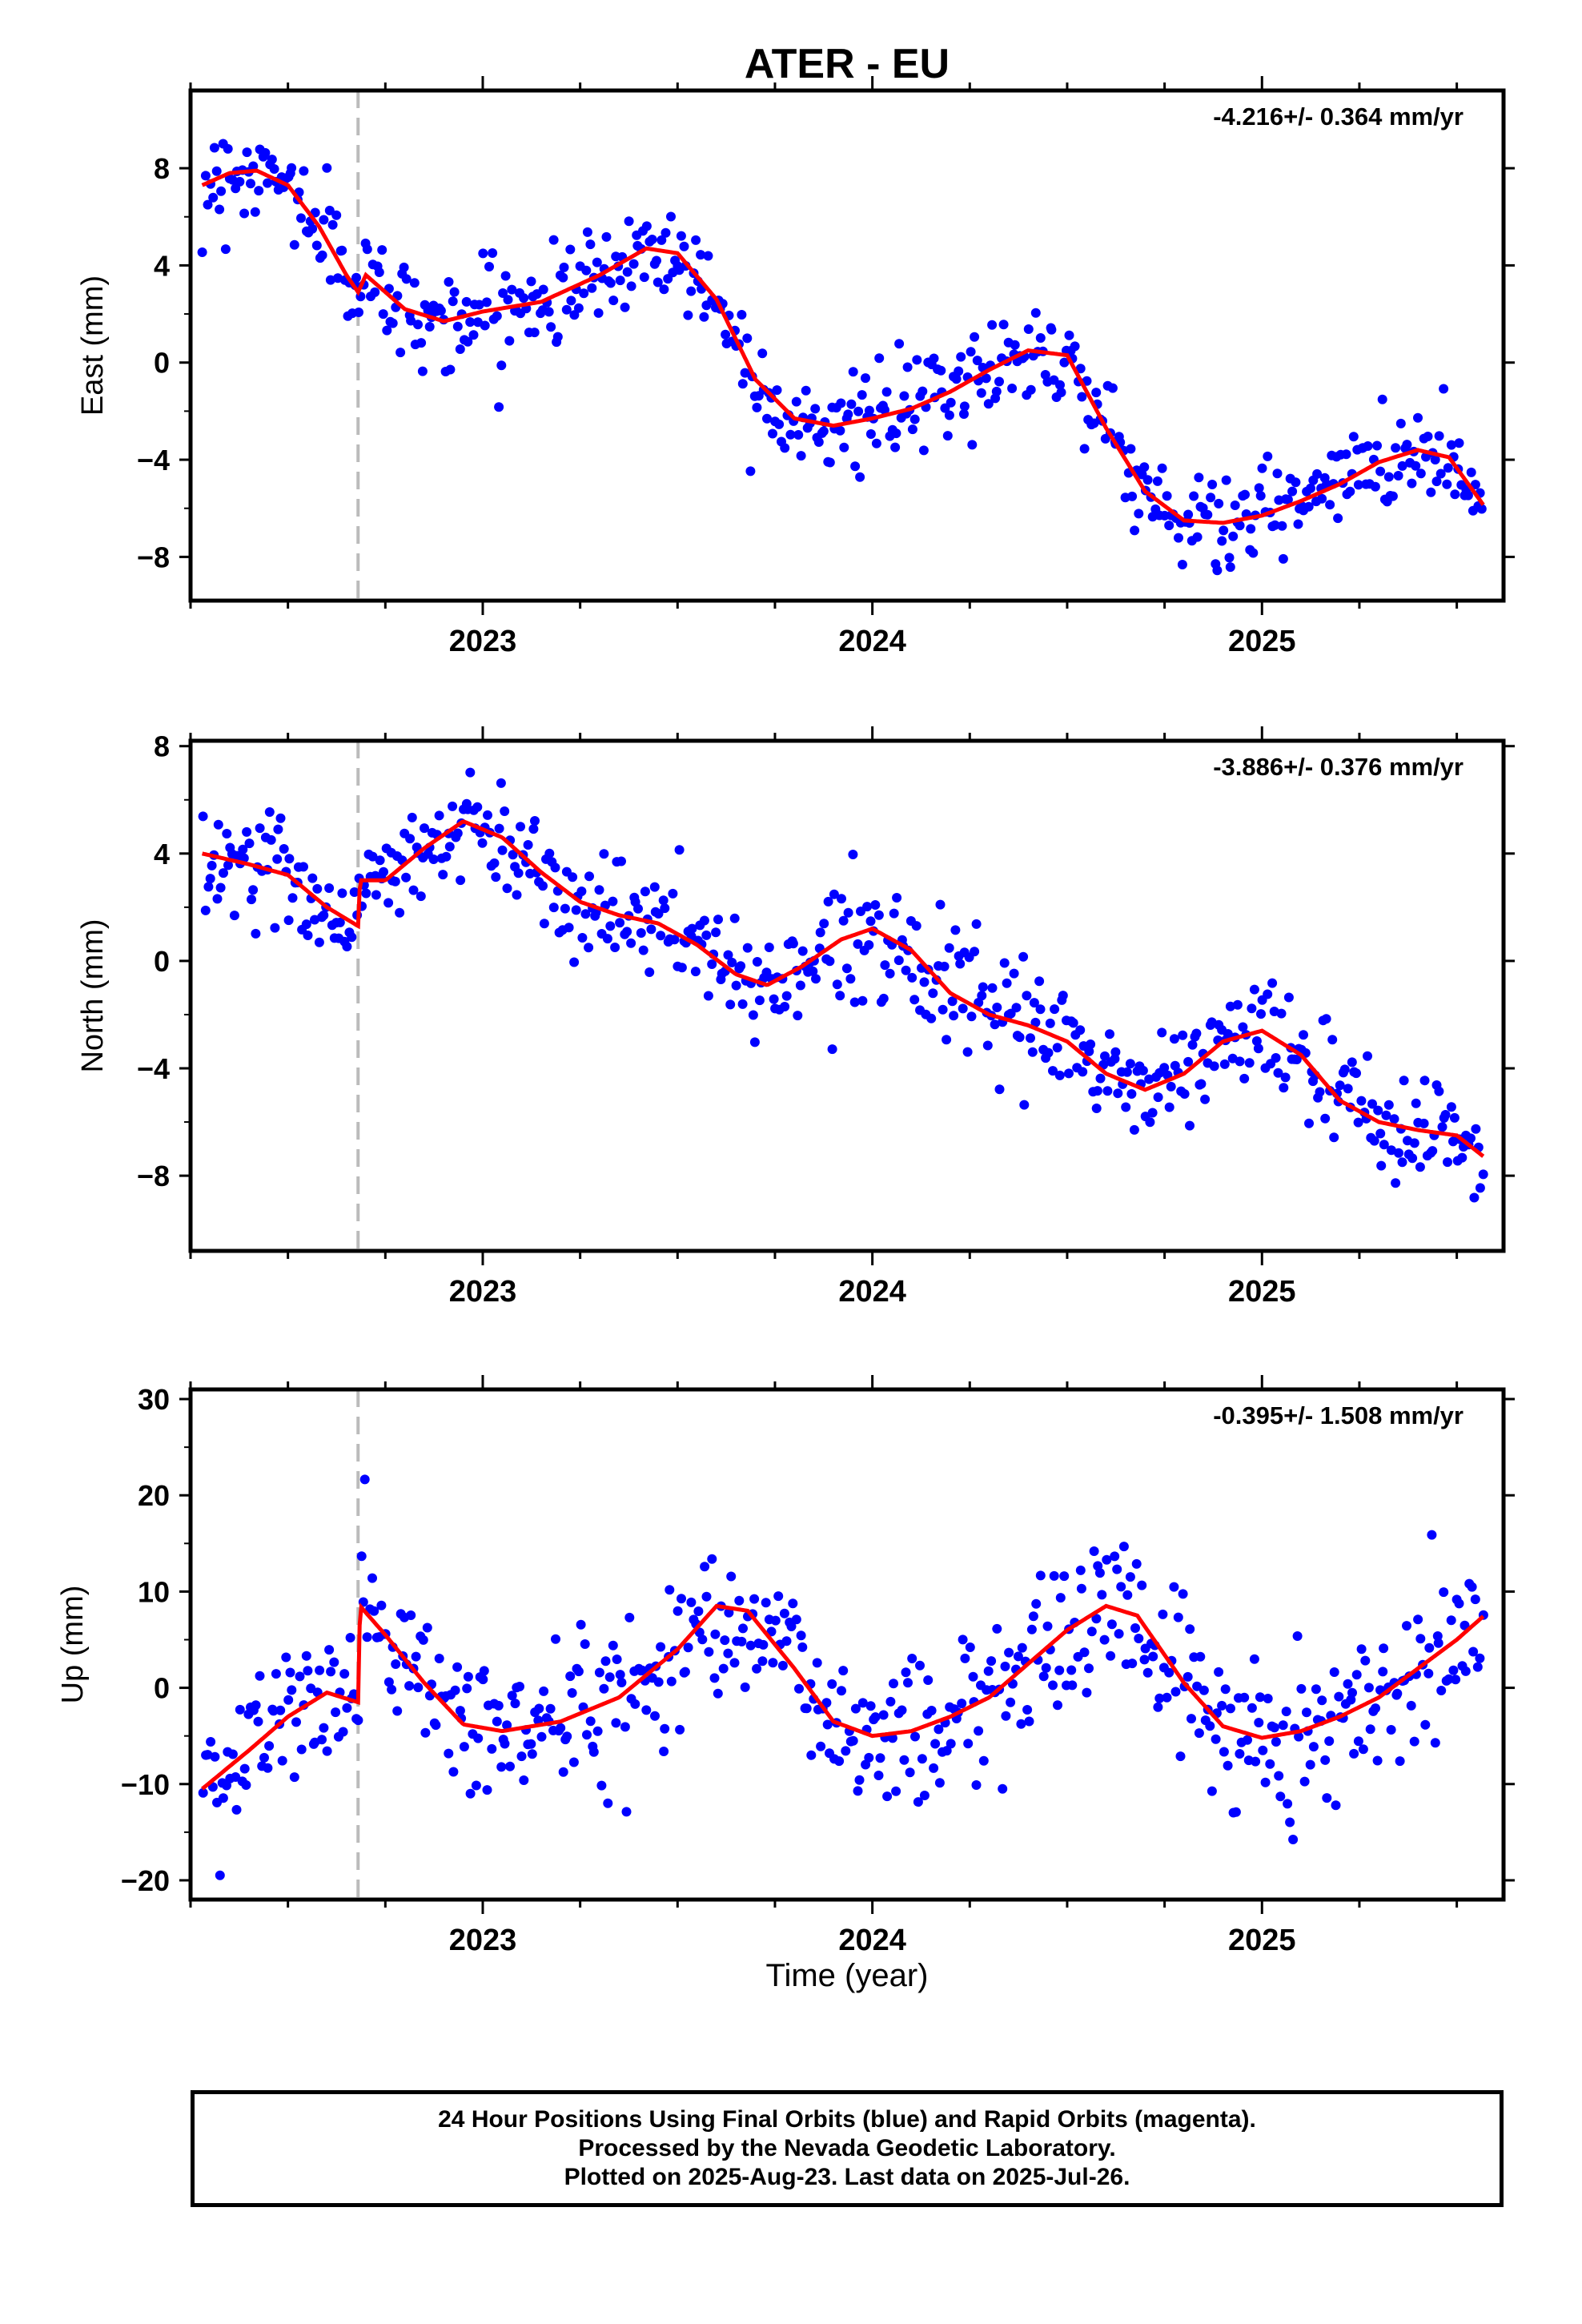  What do you see at coordinates (843, 346) in the screenshot?
I see `model-curve` at bounding box center [843, 346].